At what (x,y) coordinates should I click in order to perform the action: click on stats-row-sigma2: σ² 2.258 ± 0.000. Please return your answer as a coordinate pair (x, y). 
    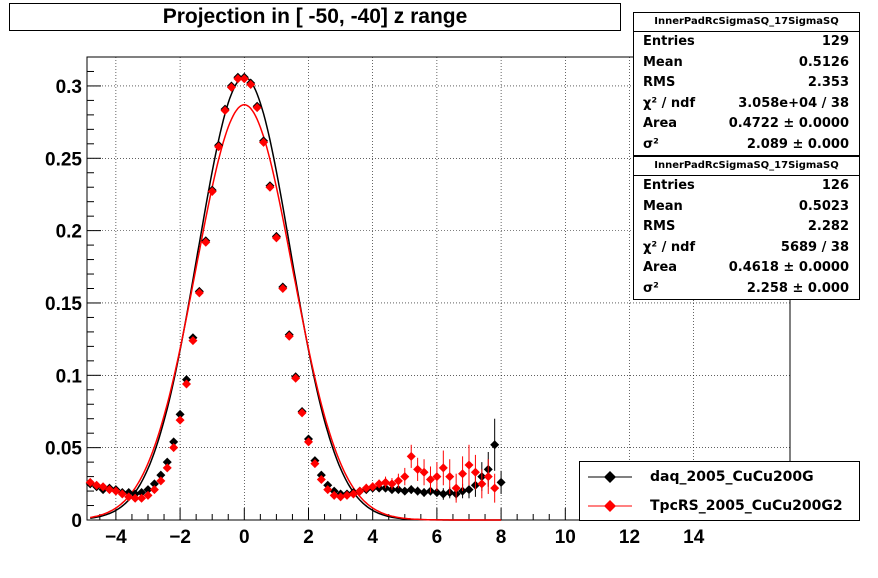
    Looking at the image, I should click on (746, 288).